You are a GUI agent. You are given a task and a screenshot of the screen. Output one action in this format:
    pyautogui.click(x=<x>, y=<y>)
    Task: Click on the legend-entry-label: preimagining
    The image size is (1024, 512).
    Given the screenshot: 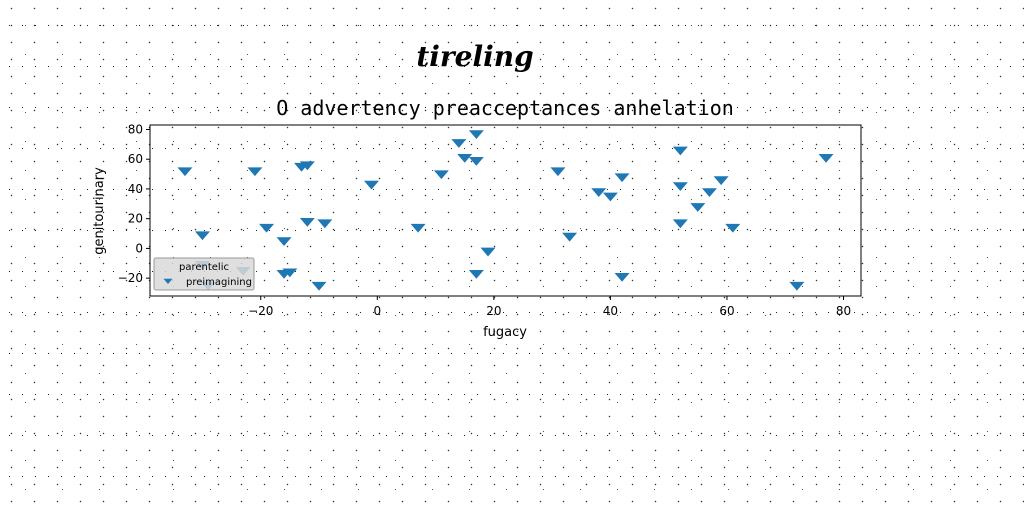 What is the action you would take?
    pyautogui.click(x=219, y=282)
    